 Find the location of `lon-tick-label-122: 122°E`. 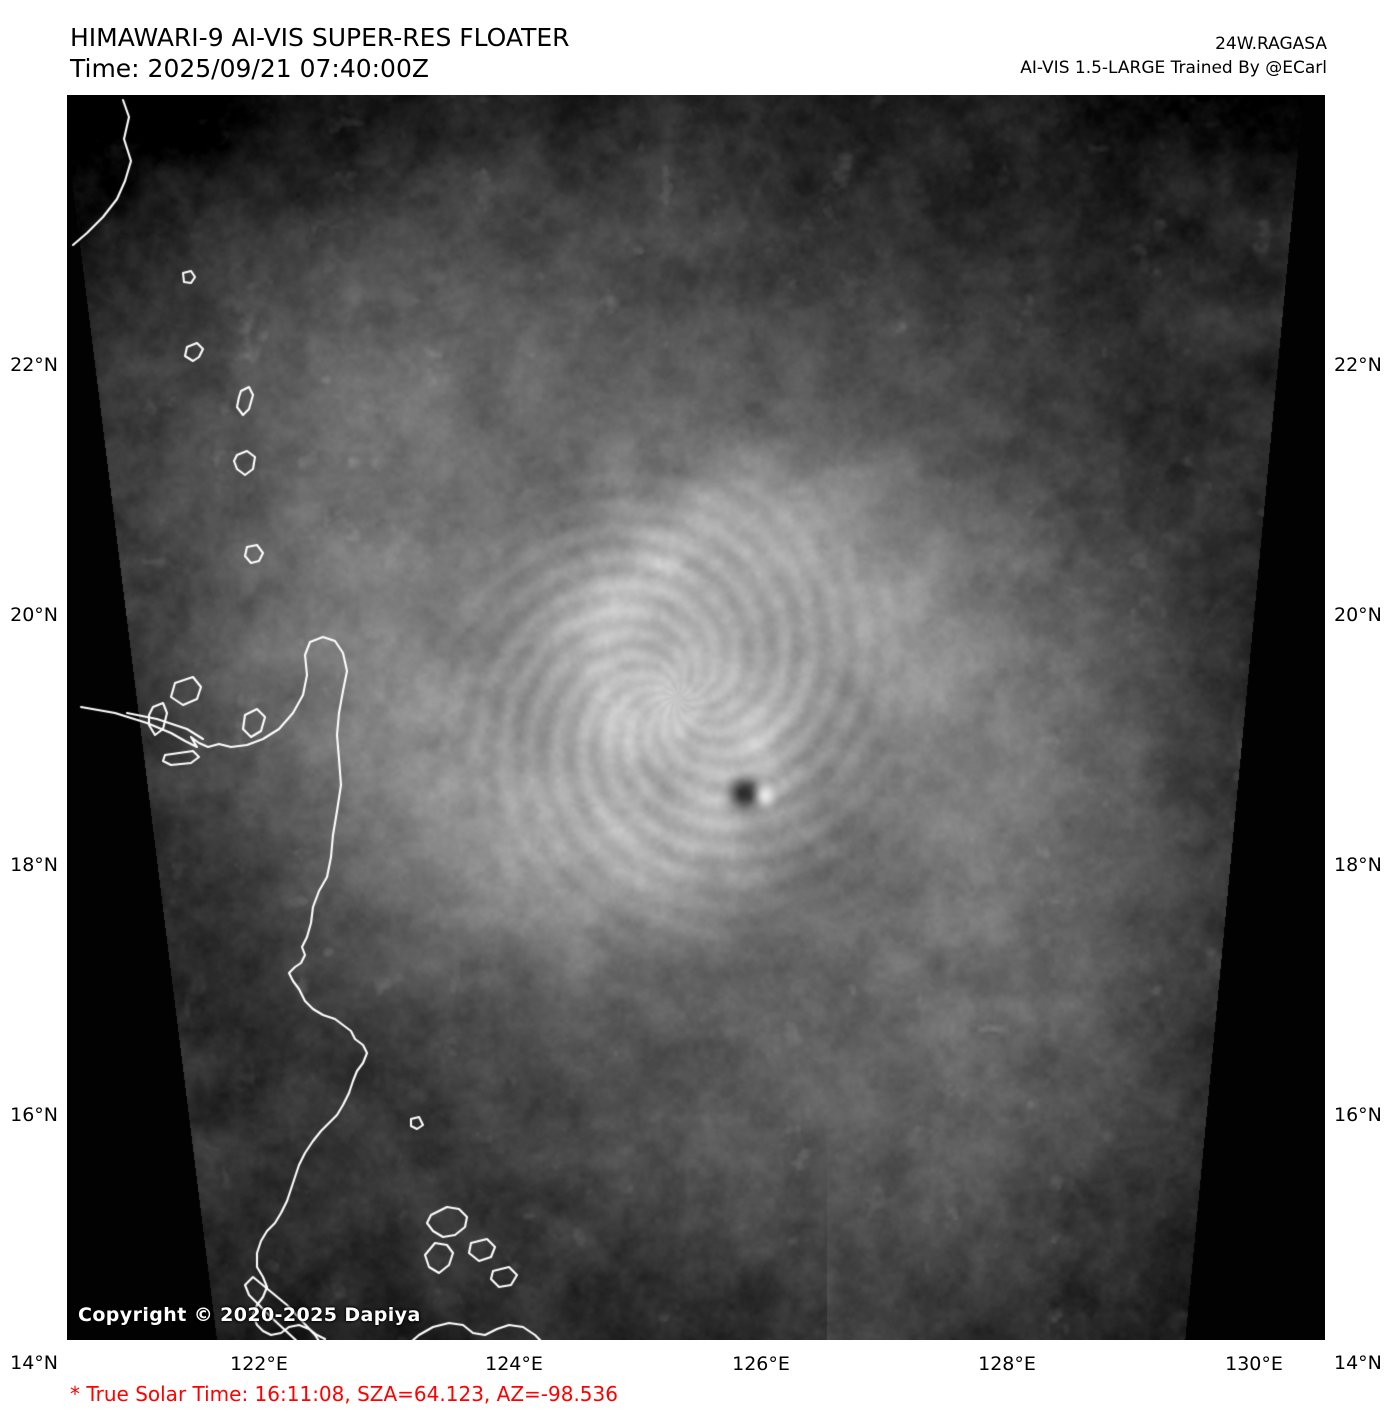

lon-tick-label-122: 122°E is located at coordinates (259, 1364).